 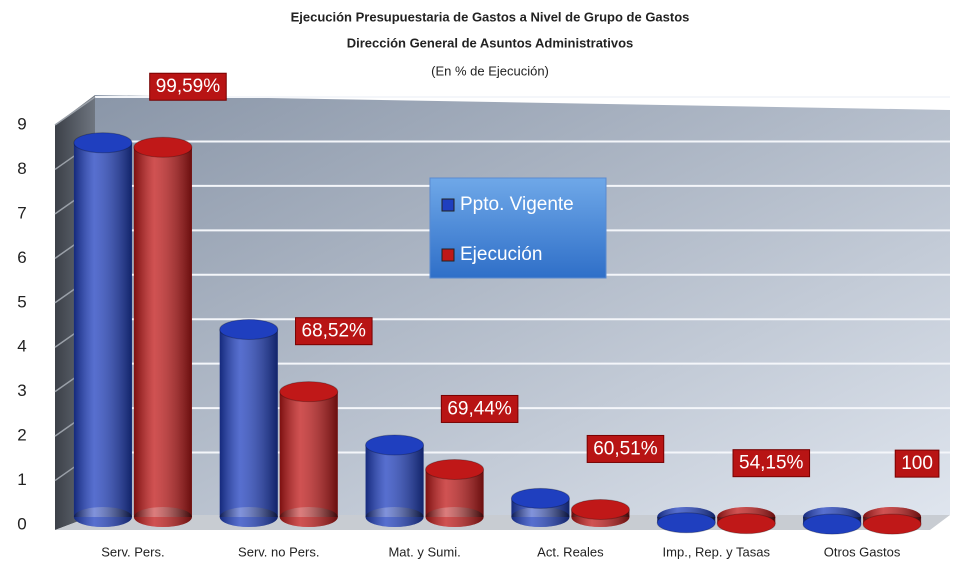 I want to click on y-tick-label: 0, so click(x=21, y=523).